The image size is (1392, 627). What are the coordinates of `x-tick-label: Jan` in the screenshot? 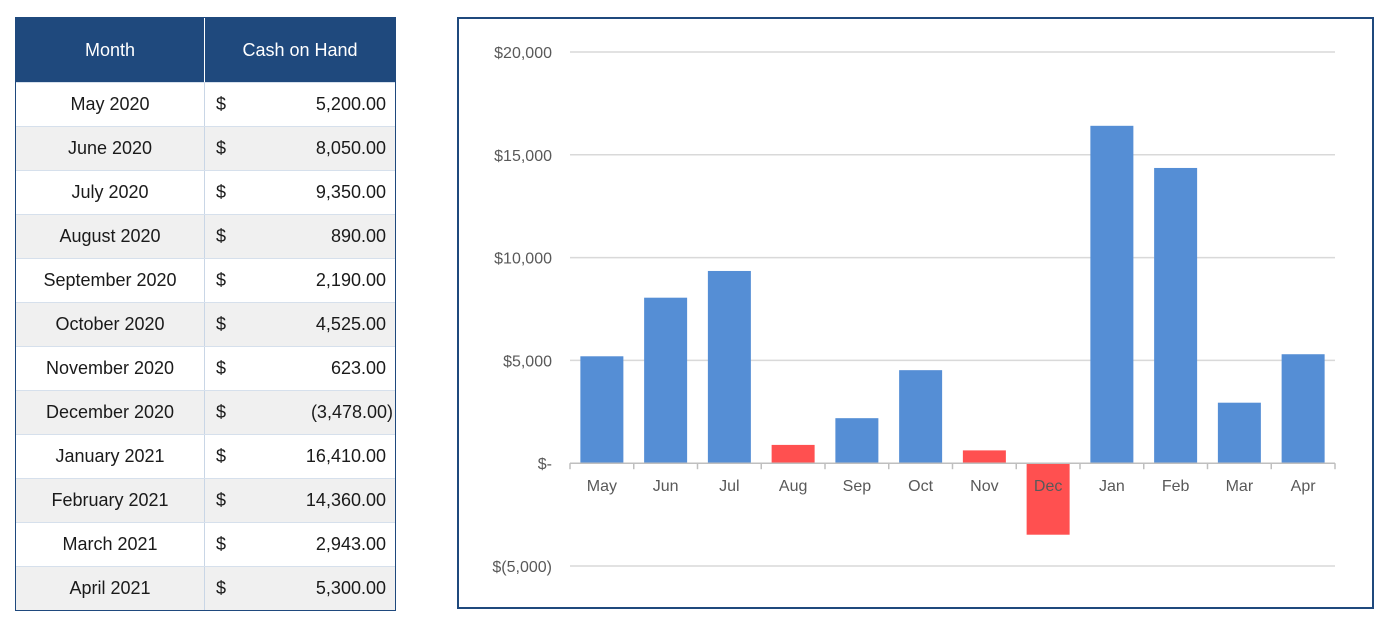 It's located at (1112, 486).